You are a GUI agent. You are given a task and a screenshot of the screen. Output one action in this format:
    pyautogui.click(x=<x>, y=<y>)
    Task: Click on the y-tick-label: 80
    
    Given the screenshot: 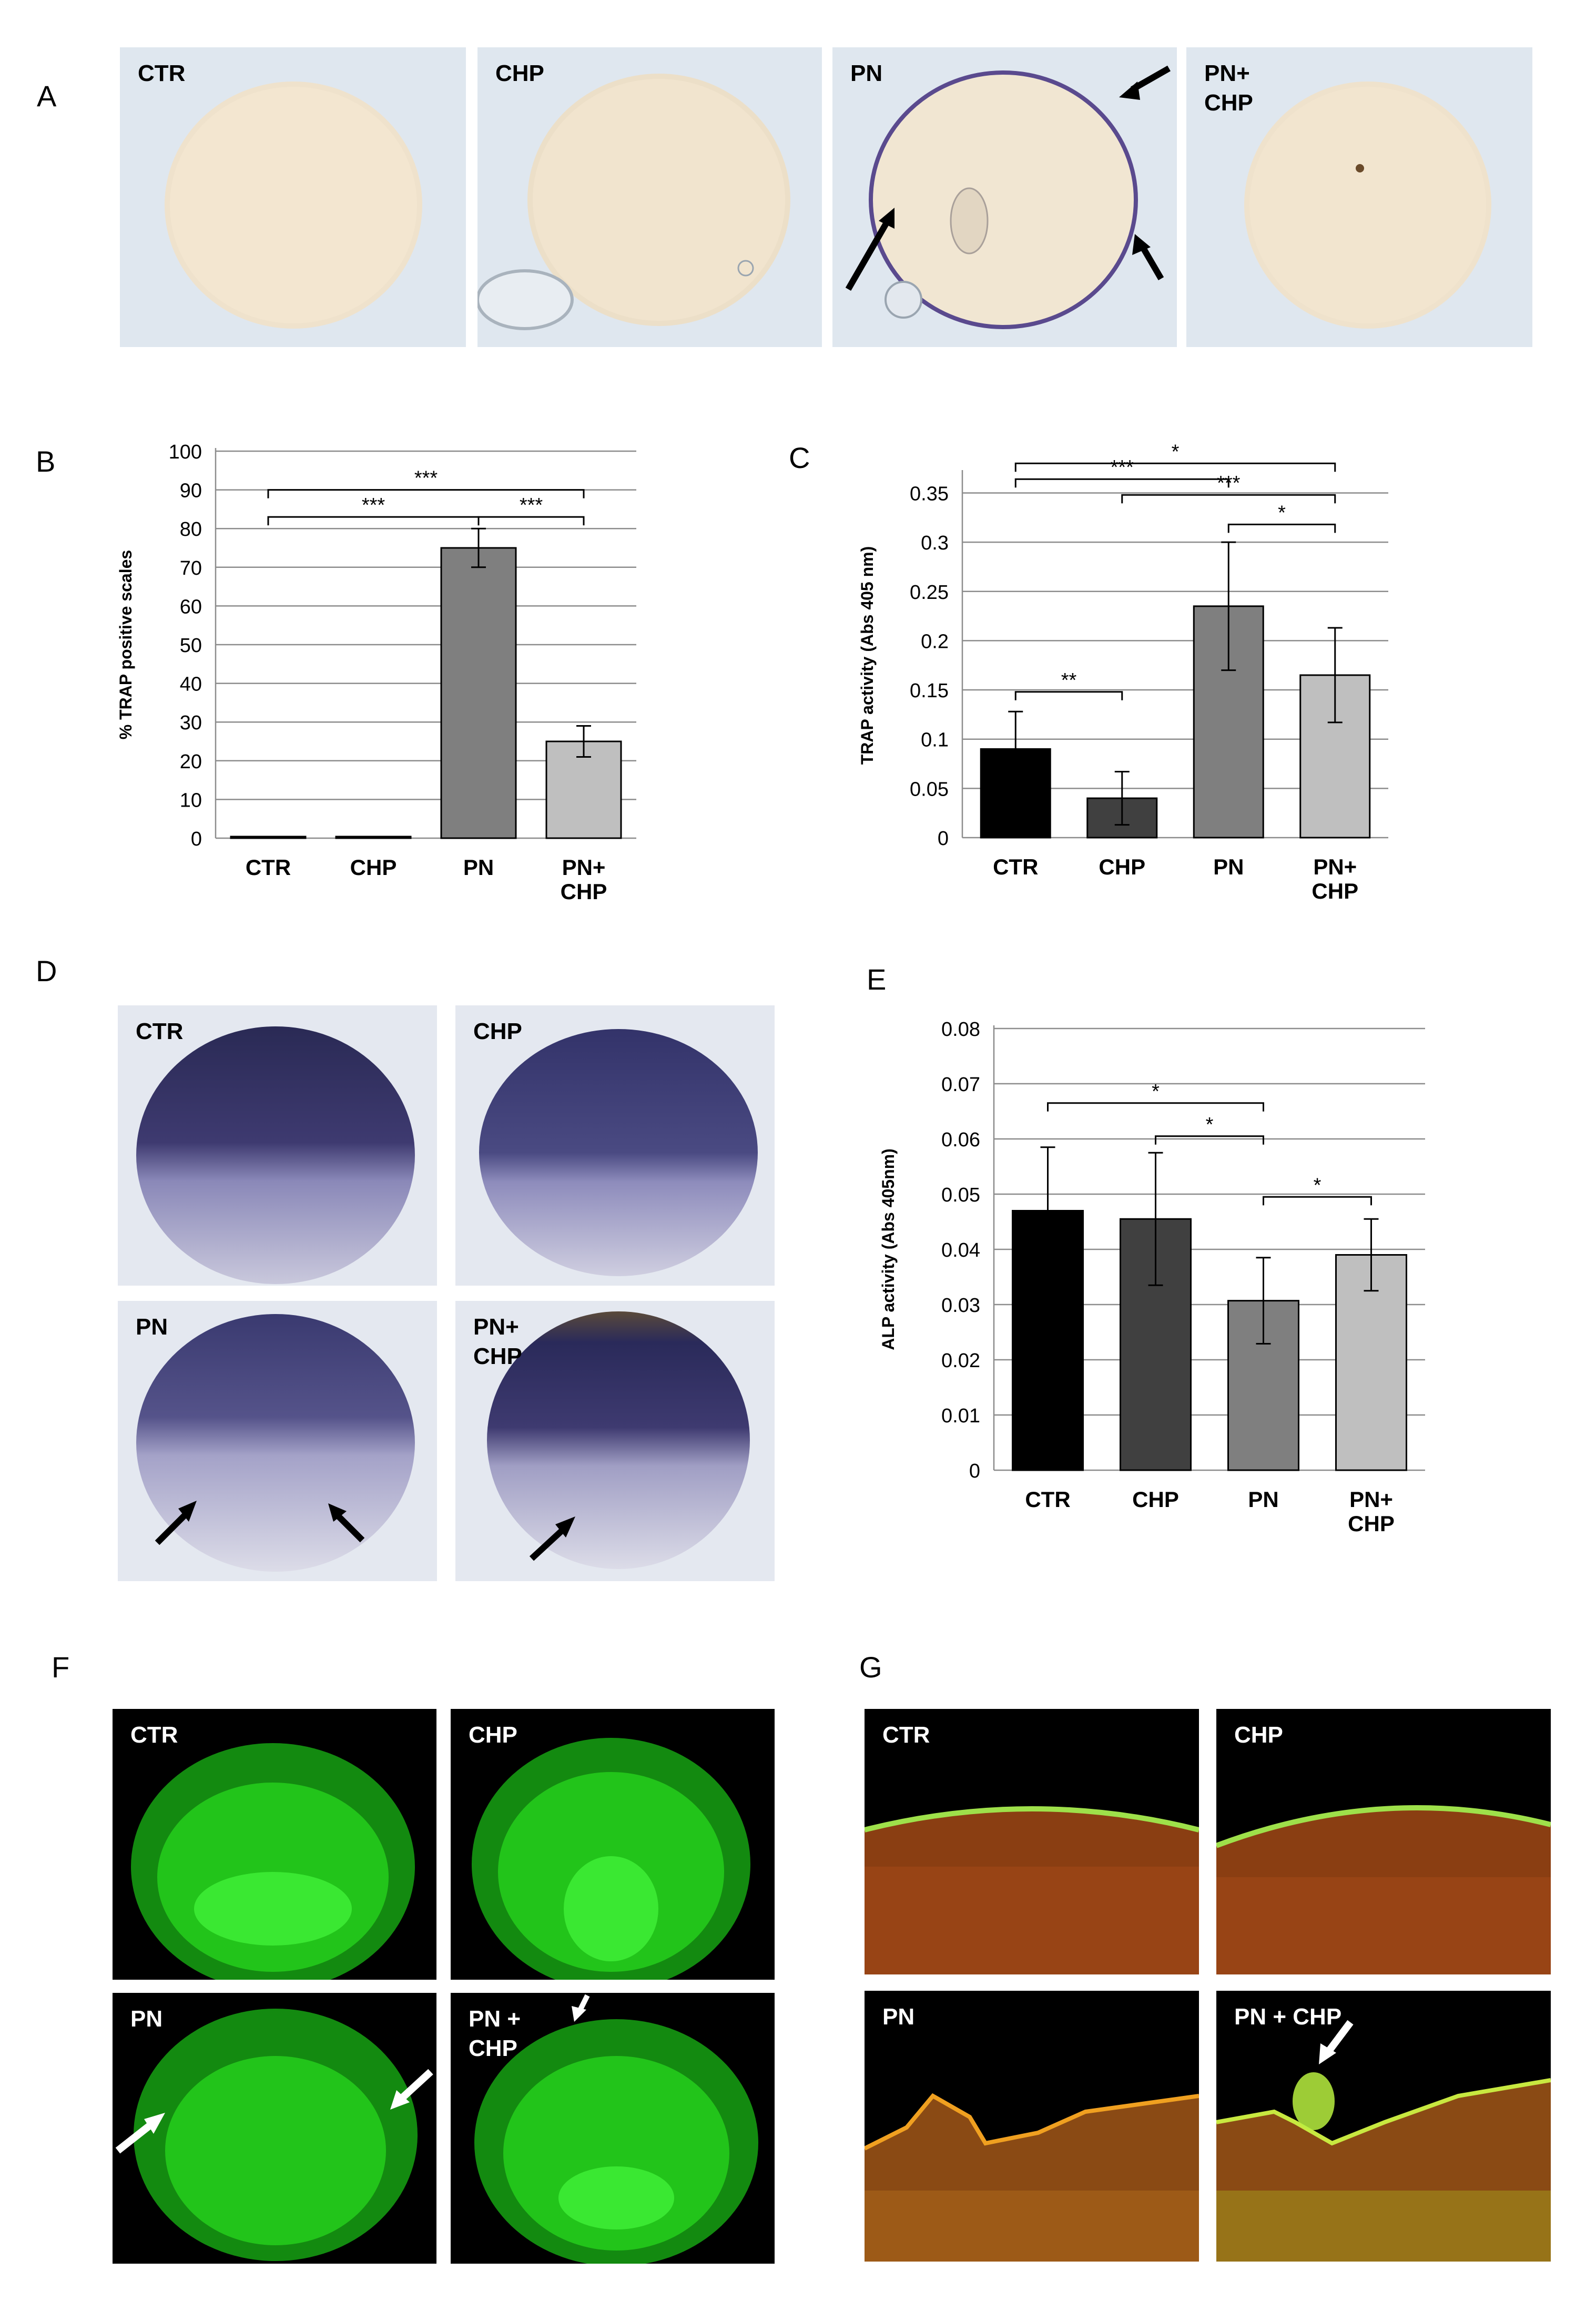 What is the action you would take?
    pyautogui.click(x=191, y=529)
    